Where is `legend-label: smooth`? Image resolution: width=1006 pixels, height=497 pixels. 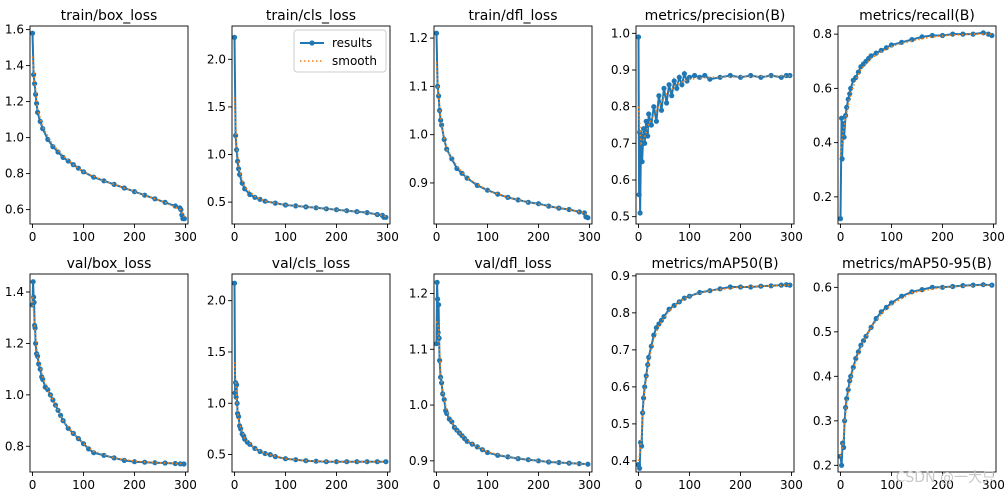
legend-label: smooth is located at coordinates (354, 61).